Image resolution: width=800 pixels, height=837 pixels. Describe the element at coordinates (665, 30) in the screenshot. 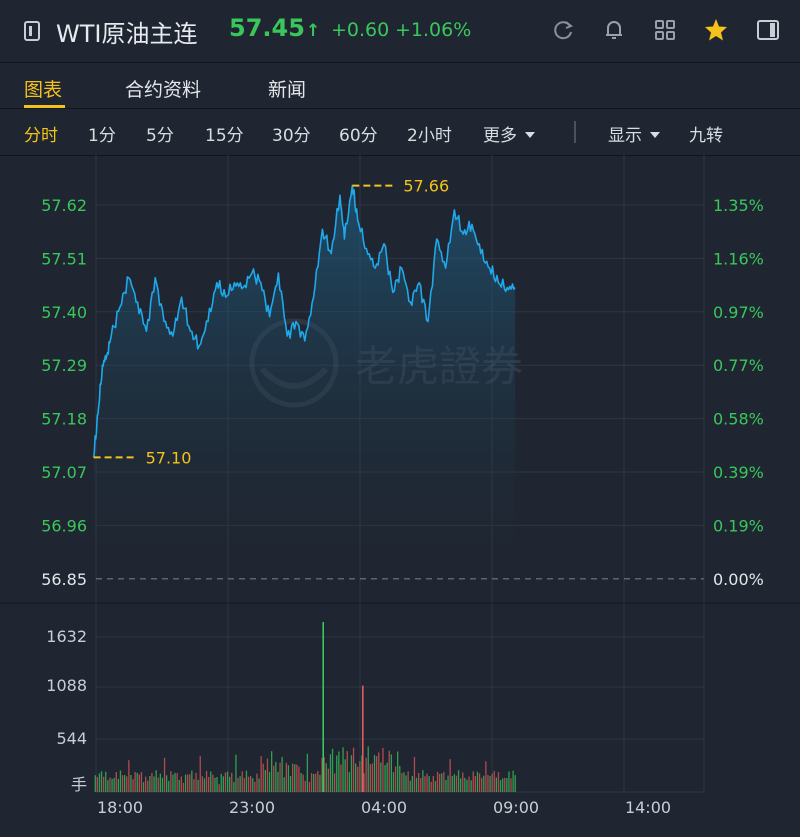

I see `grid-icon` at that location.